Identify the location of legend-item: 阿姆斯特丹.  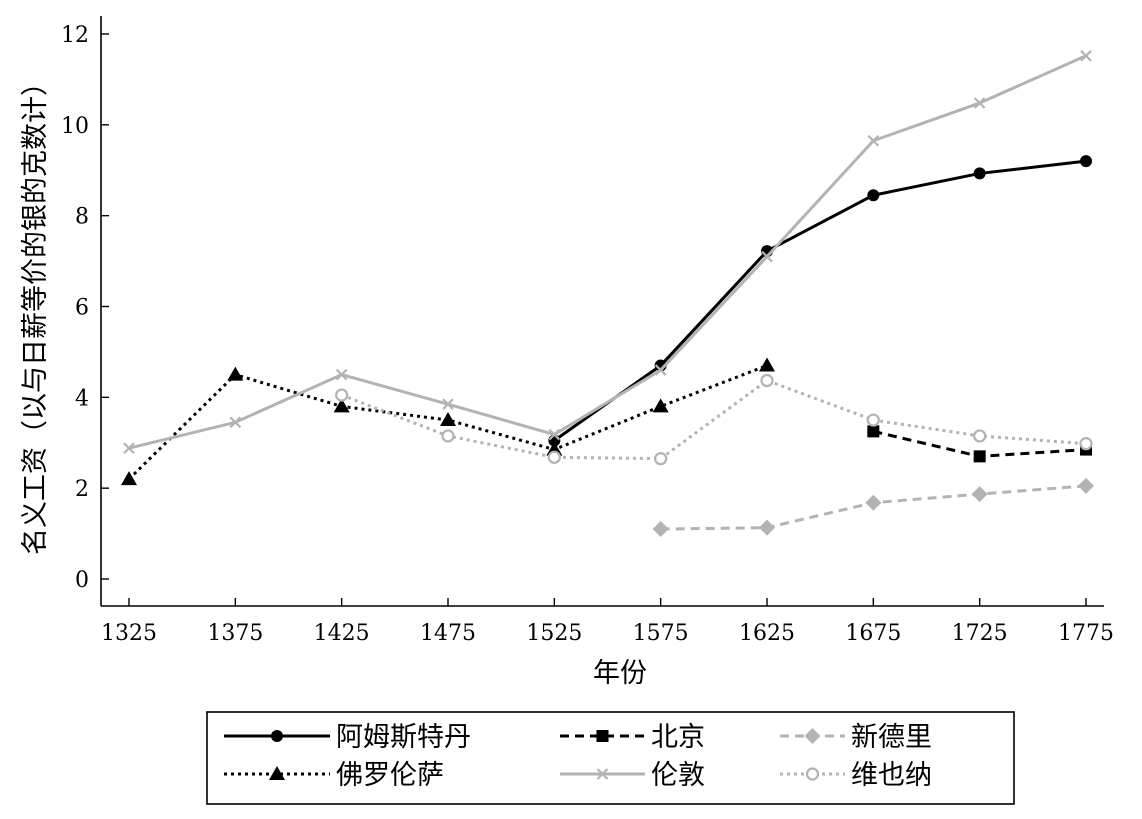
(347, 737).